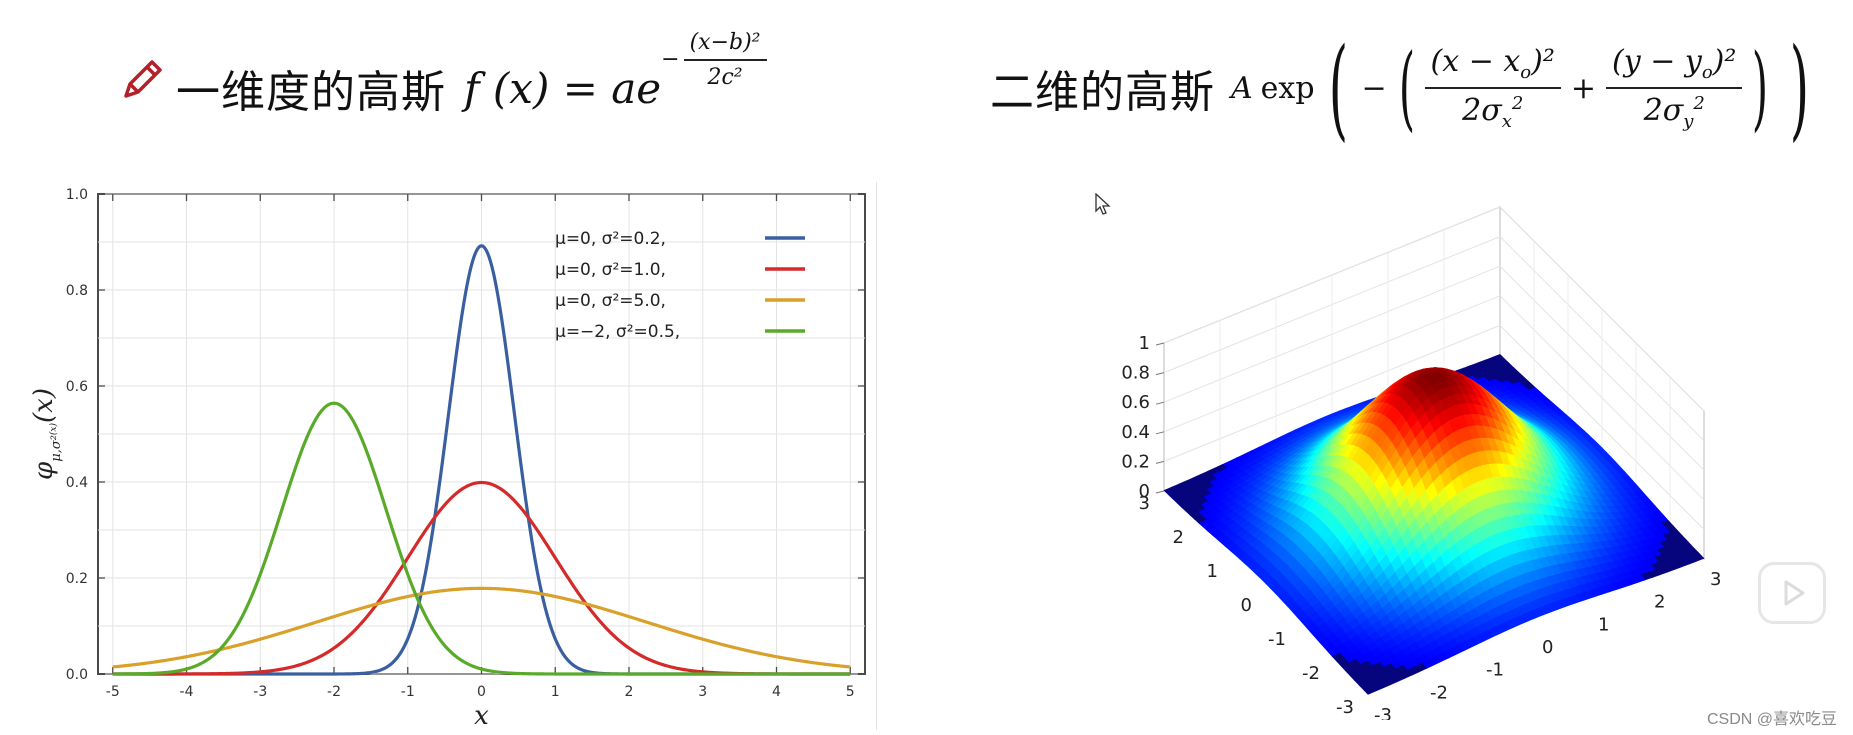  What do you see at coordinates (311, 92) in the screenshot?
I see `left-title-label: 一维度的高斯` at bounding box center [311, 92].